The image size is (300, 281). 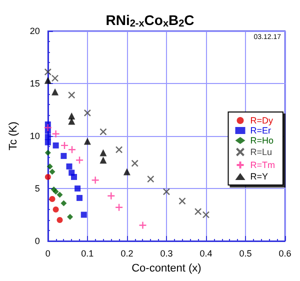 What do you see at coordinates (14, 136) in the screenshot?
I see `y-axis-title: Tc (K)` at bounding box center [14, 136].